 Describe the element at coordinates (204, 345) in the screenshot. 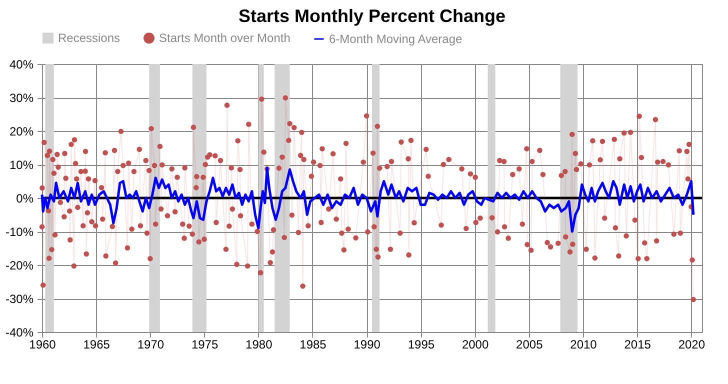

I see `x-tick-label: 1975` at that location.